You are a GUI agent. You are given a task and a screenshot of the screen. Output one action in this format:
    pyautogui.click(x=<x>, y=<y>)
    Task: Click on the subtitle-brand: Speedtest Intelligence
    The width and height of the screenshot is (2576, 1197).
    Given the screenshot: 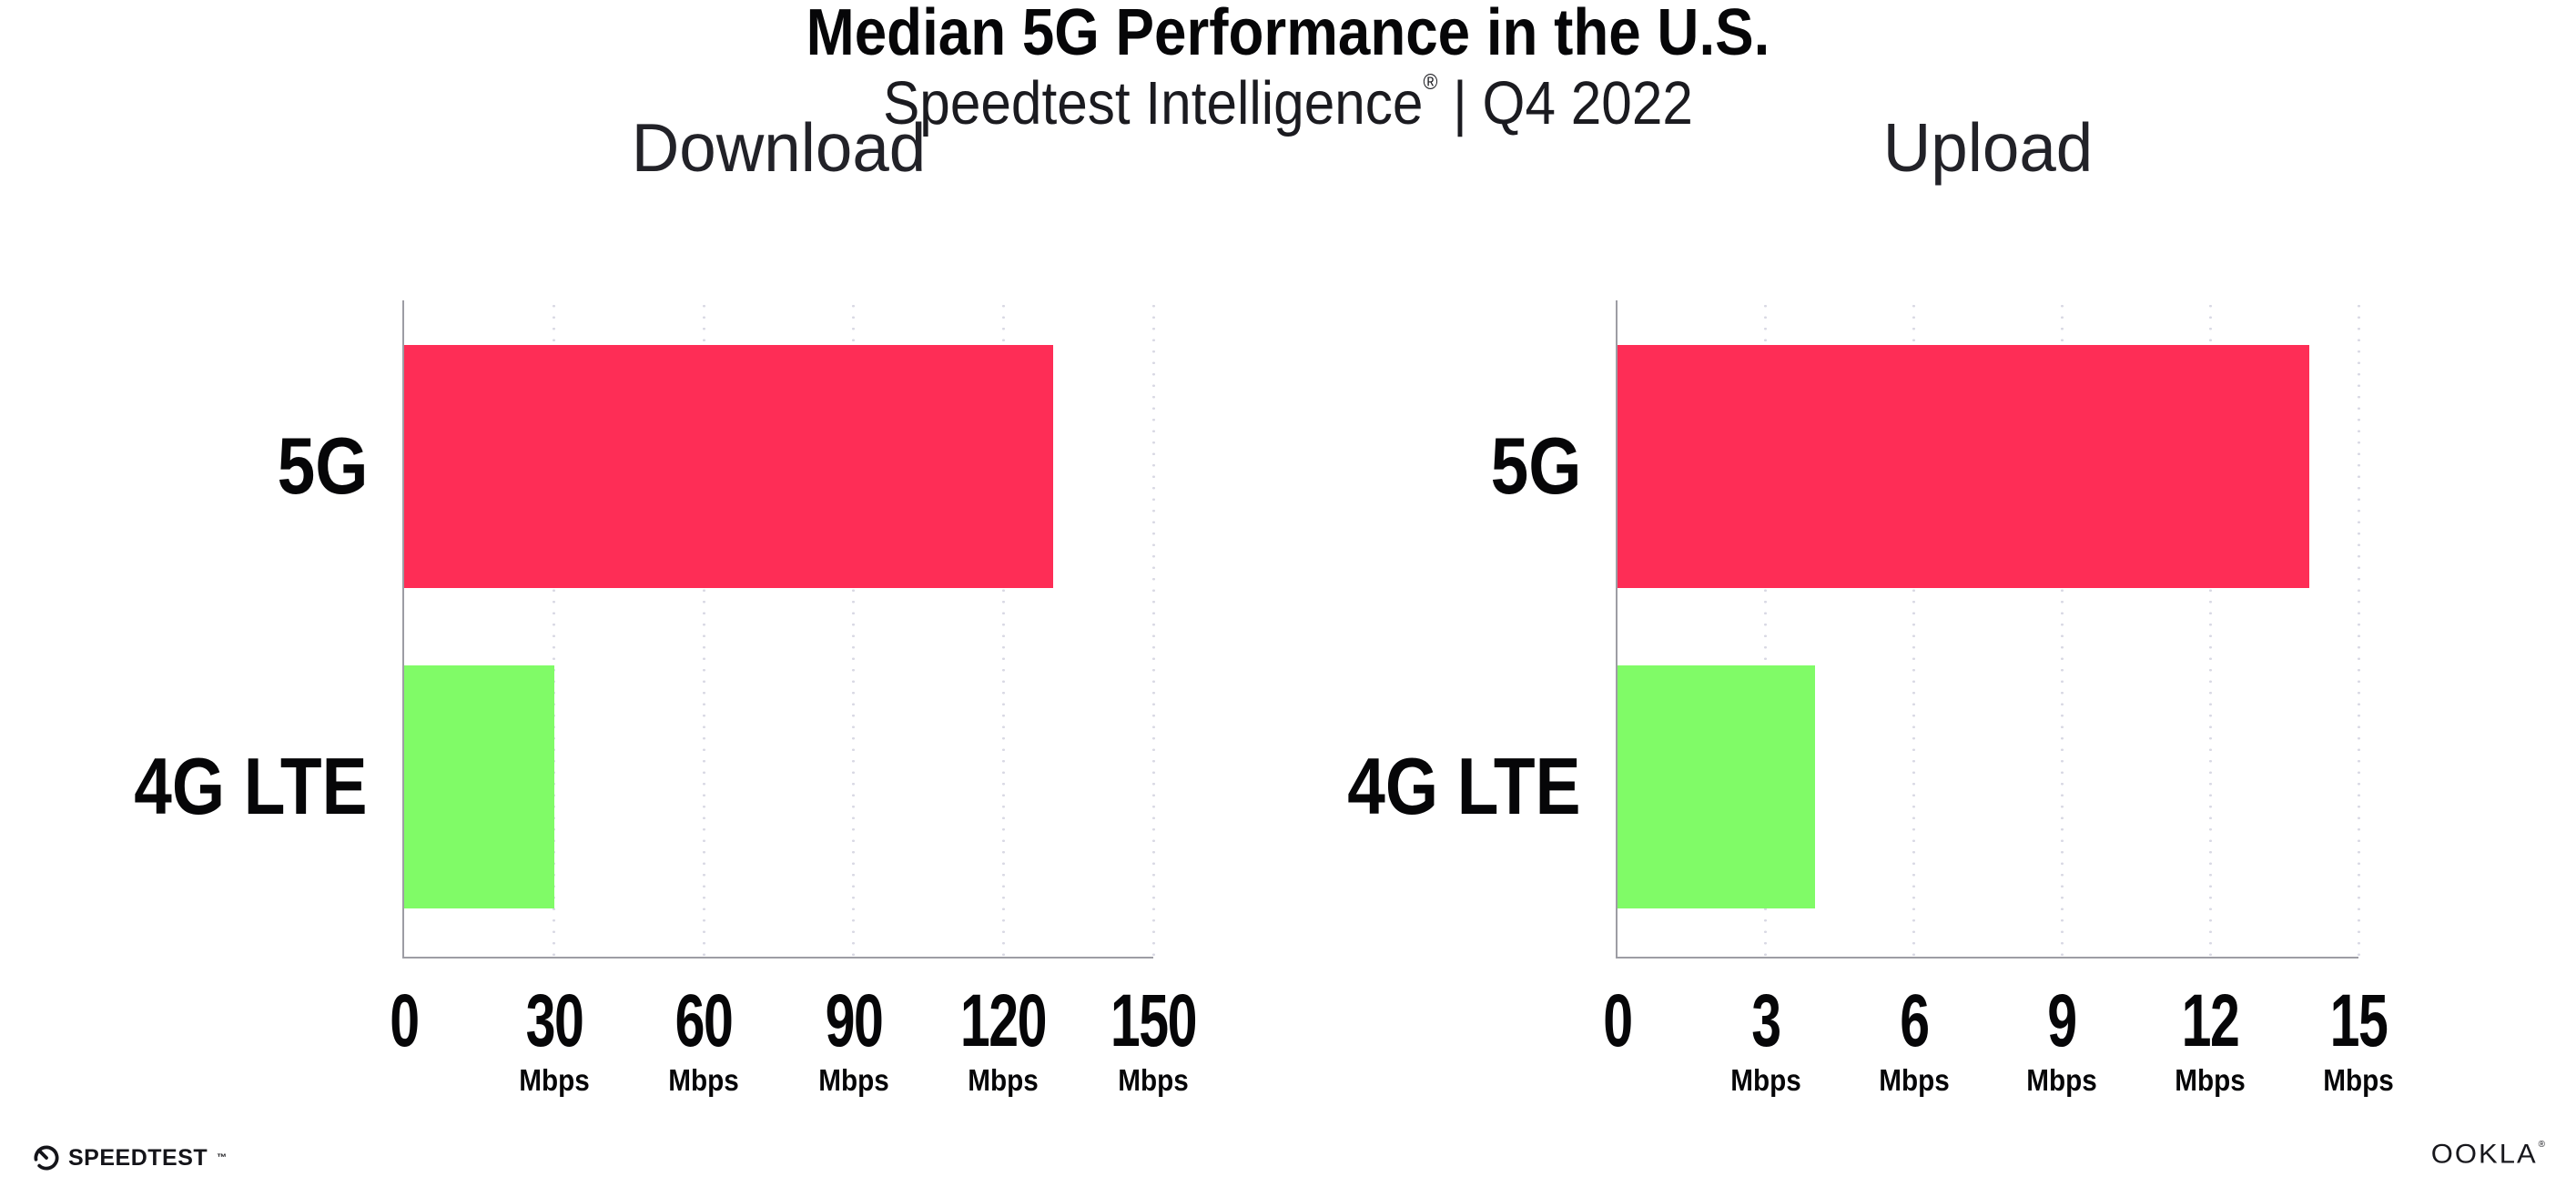 What is the action you would take?
    pyautogui.click(x=1153, y=103)
    